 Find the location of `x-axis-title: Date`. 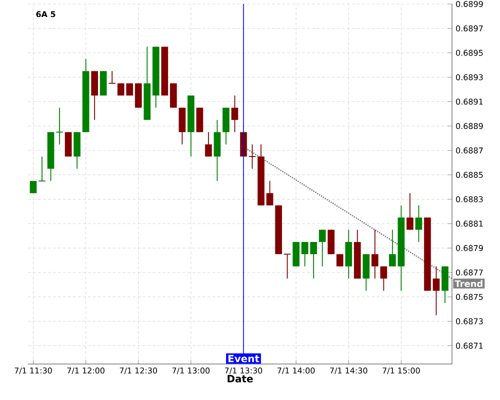

x-axis-title: Date is located at coordinates (240, 378).